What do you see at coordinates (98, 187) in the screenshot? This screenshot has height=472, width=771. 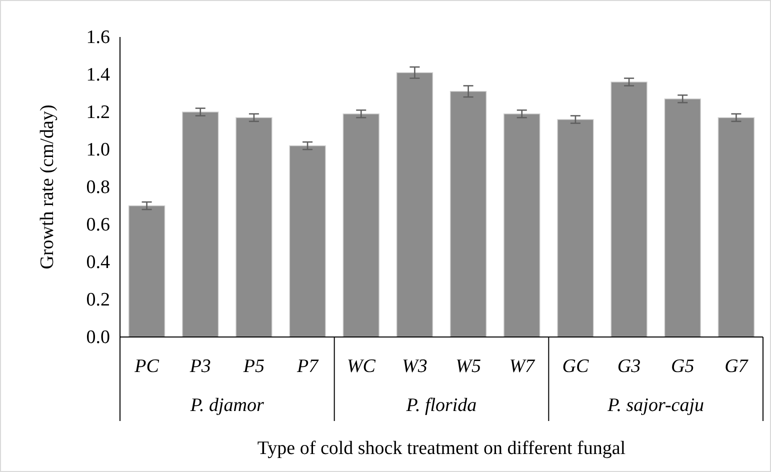 I see `y-tick-label: 0.8` at bounding box center [98, 187].